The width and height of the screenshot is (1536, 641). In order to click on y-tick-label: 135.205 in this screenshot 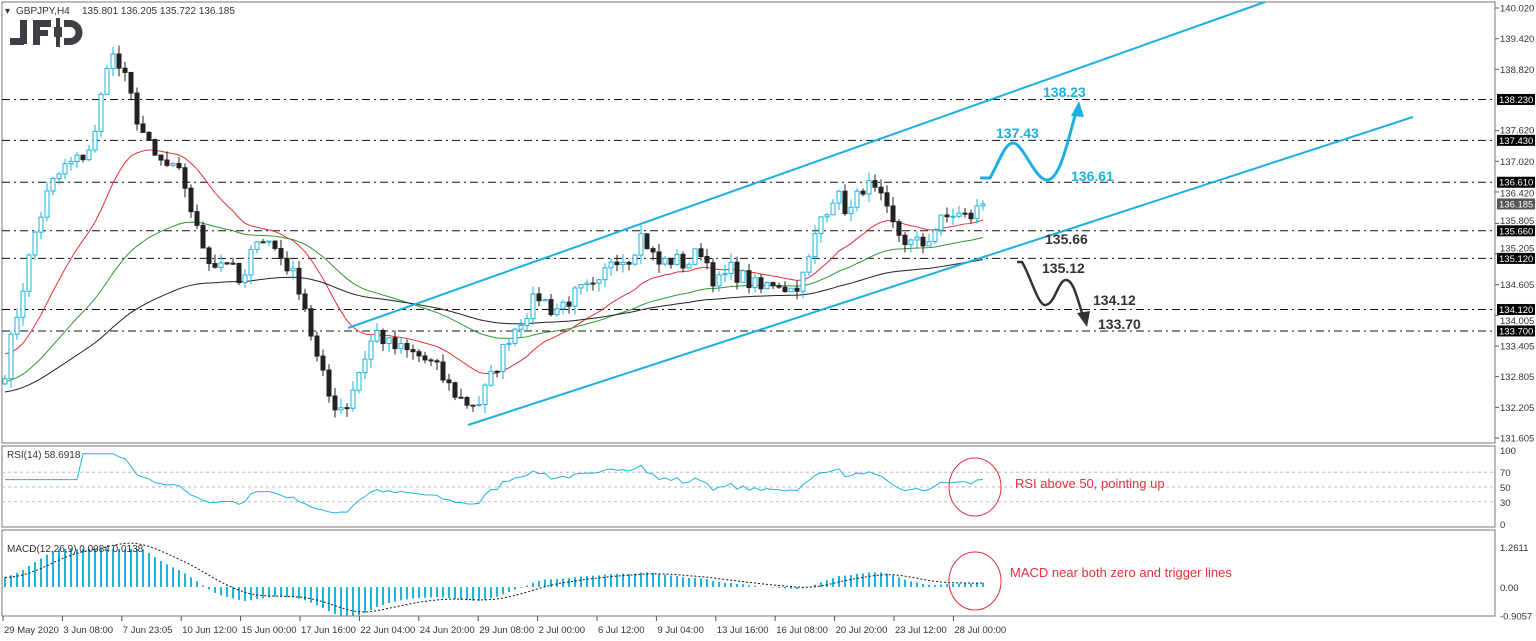, I will do `click(1517, 248)`.